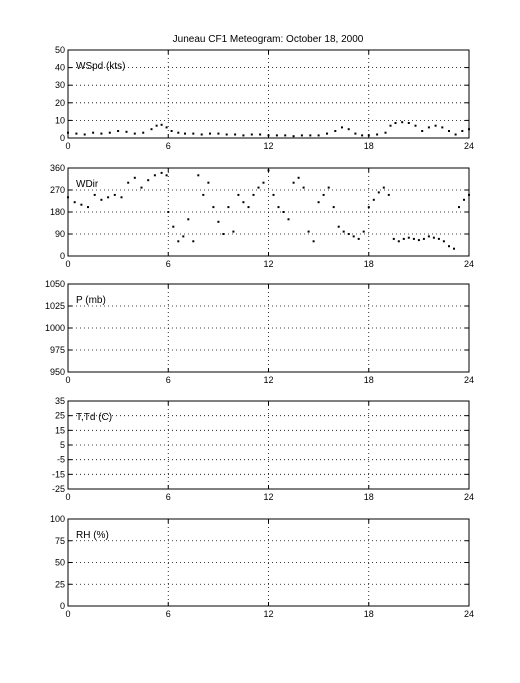 This screenshot has width=520, height=683. I want to click on y-tick-label: 1000, so click(55, 328).